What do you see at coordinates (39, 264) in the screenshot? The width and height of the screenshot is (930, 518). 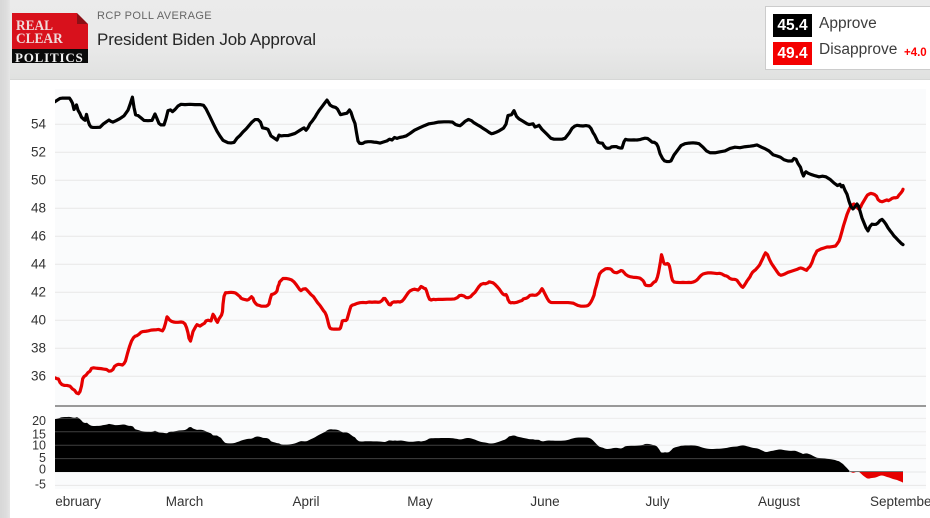 I see `svg-text: 44` at bounding box center [39, 264].